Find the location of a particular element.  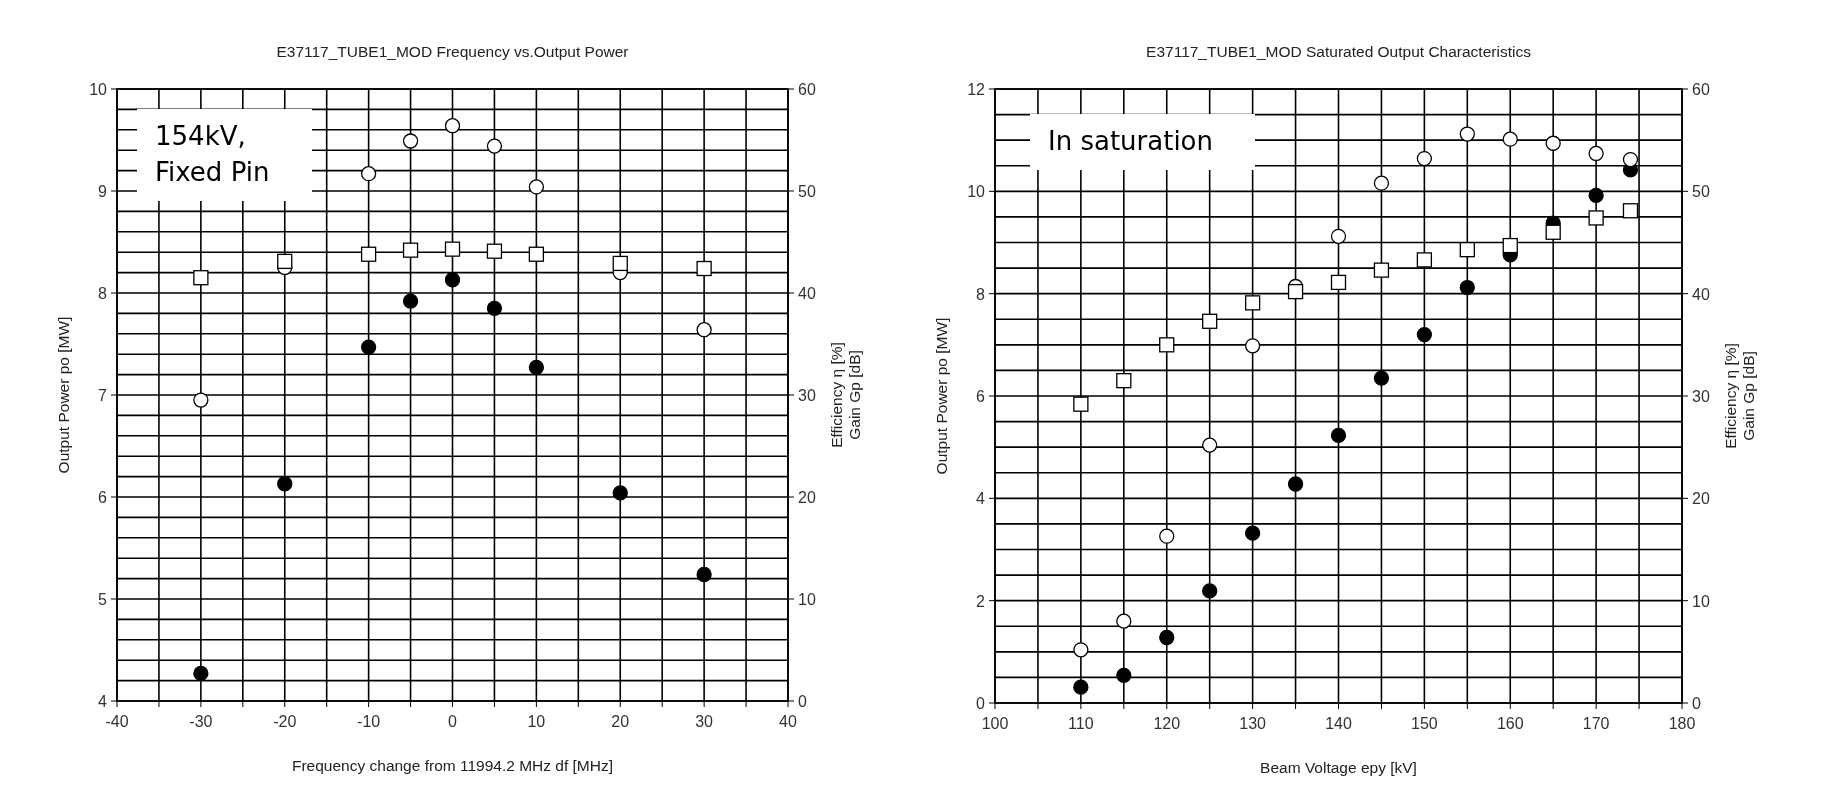

chart-title: E37117_TUBE1_MOD Frequency vs.Output Power is located at coordinates (452, 51).